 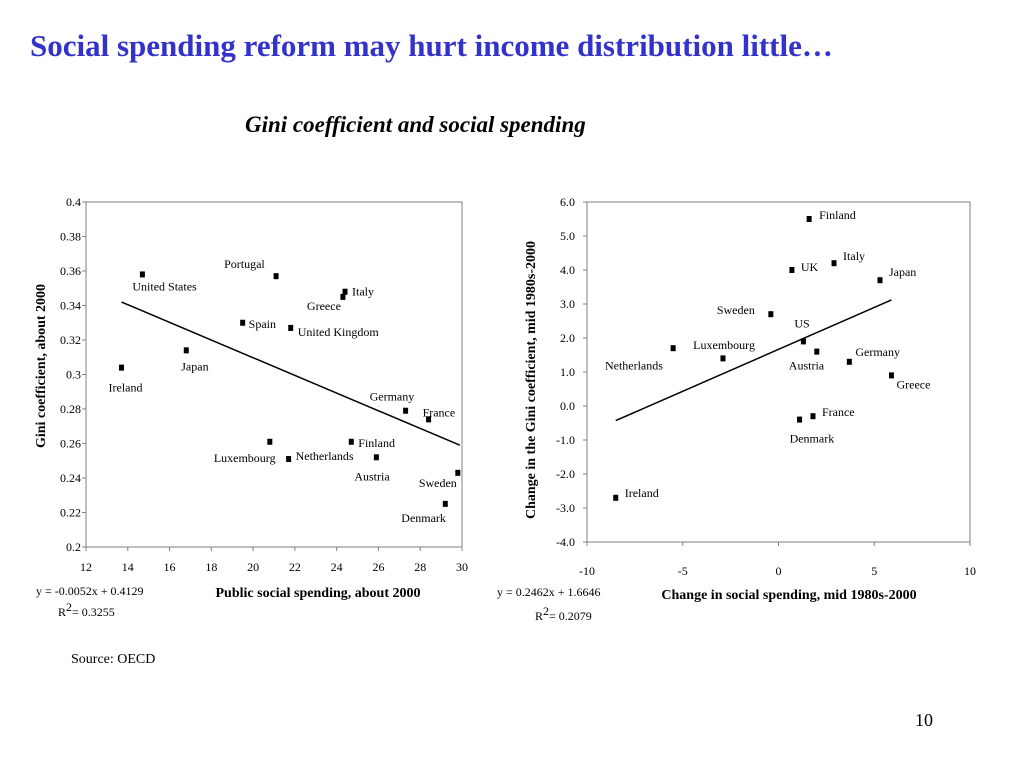 What do you see at coordinates (683, 571) in the screenshot?
I see `x-tick-label: -5` at bounding box center [683, 571].